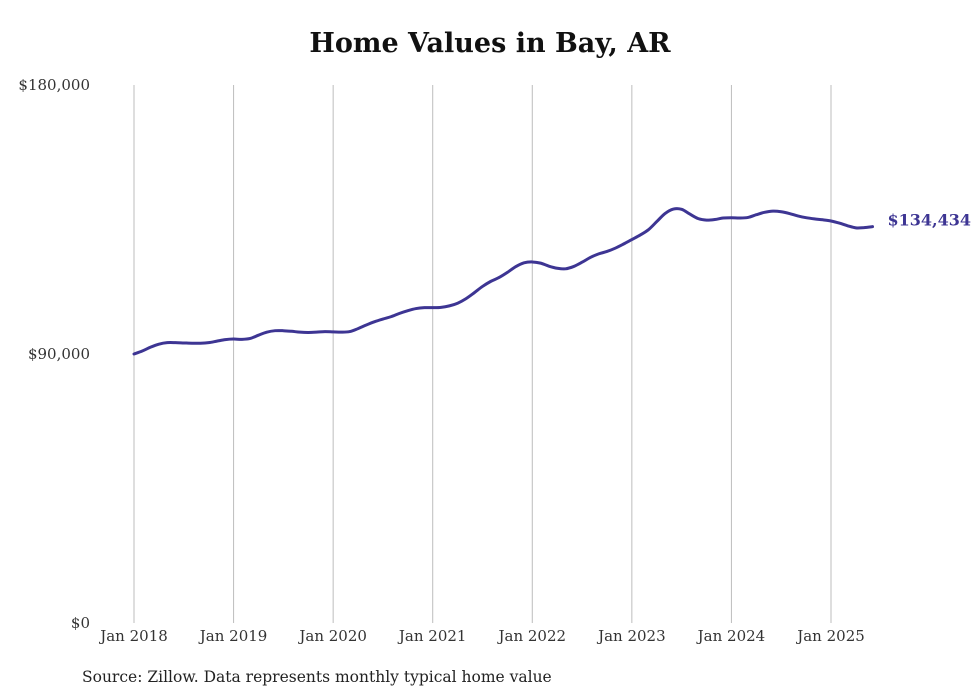  I want to click on y-axis-ticks: $0 $90,000 $180,000, so click(54, 354).